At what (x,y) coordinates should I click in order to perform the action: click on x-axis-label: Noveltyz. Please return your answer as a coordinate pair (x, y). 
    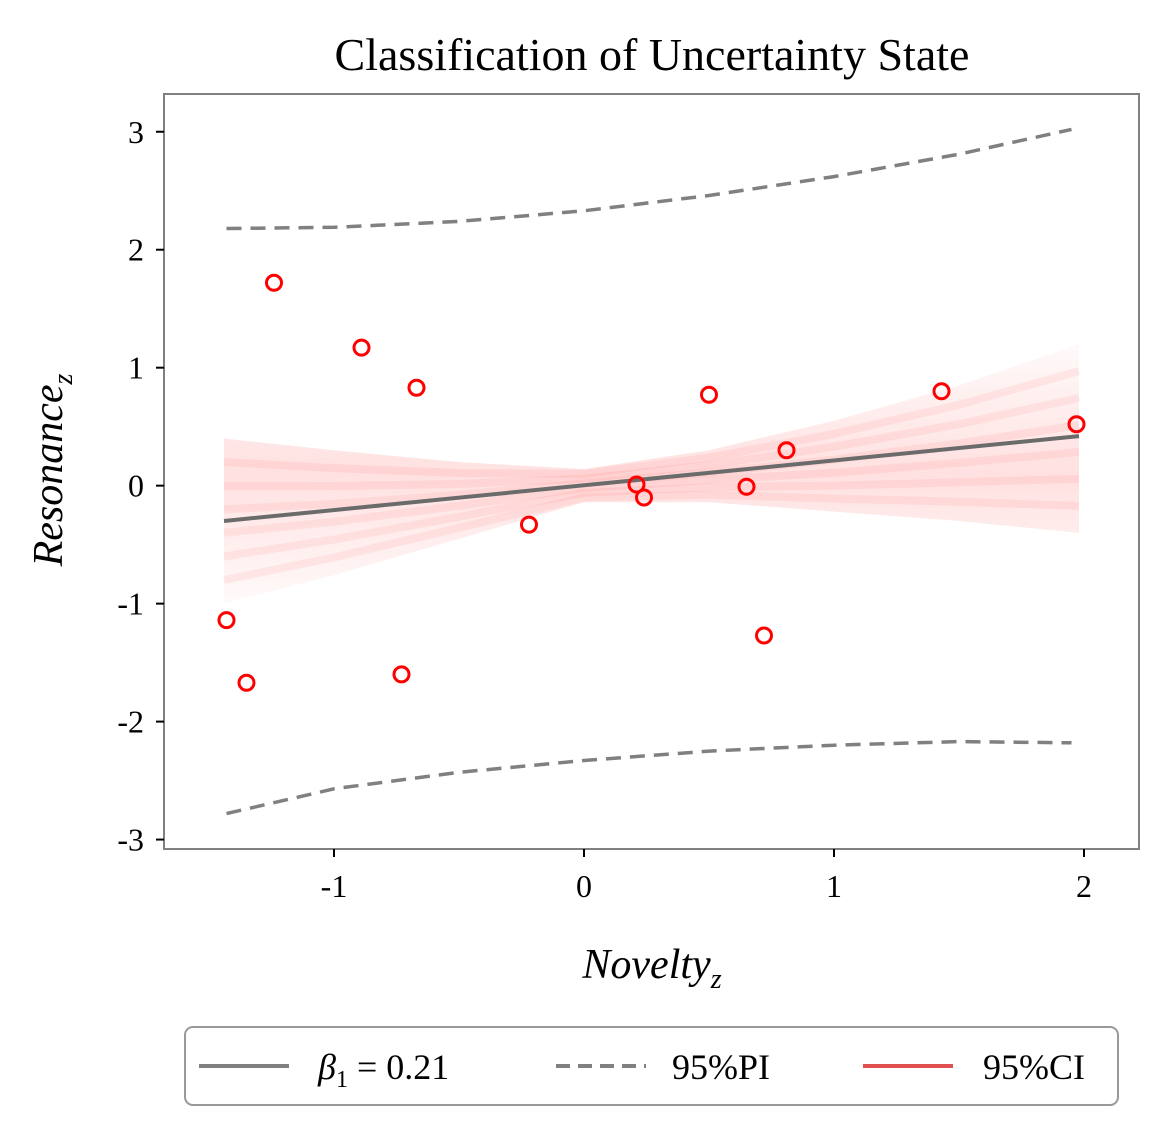
    Looking at the image, I should click on (651, 968).